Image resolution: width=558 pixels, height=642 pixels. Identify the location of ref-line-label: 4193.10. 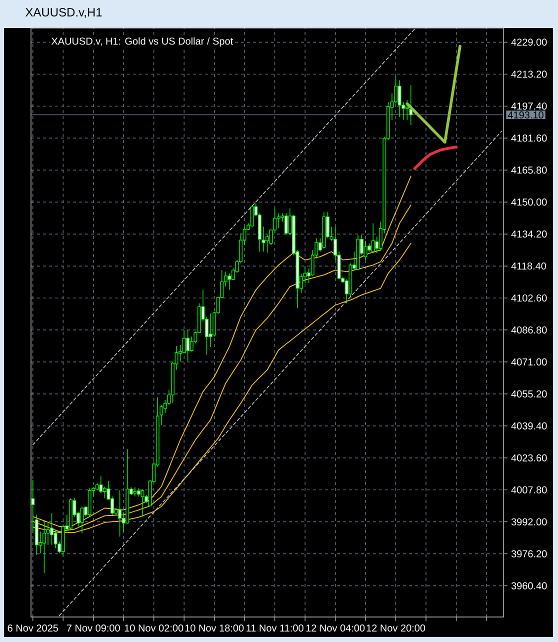
(526, 115).